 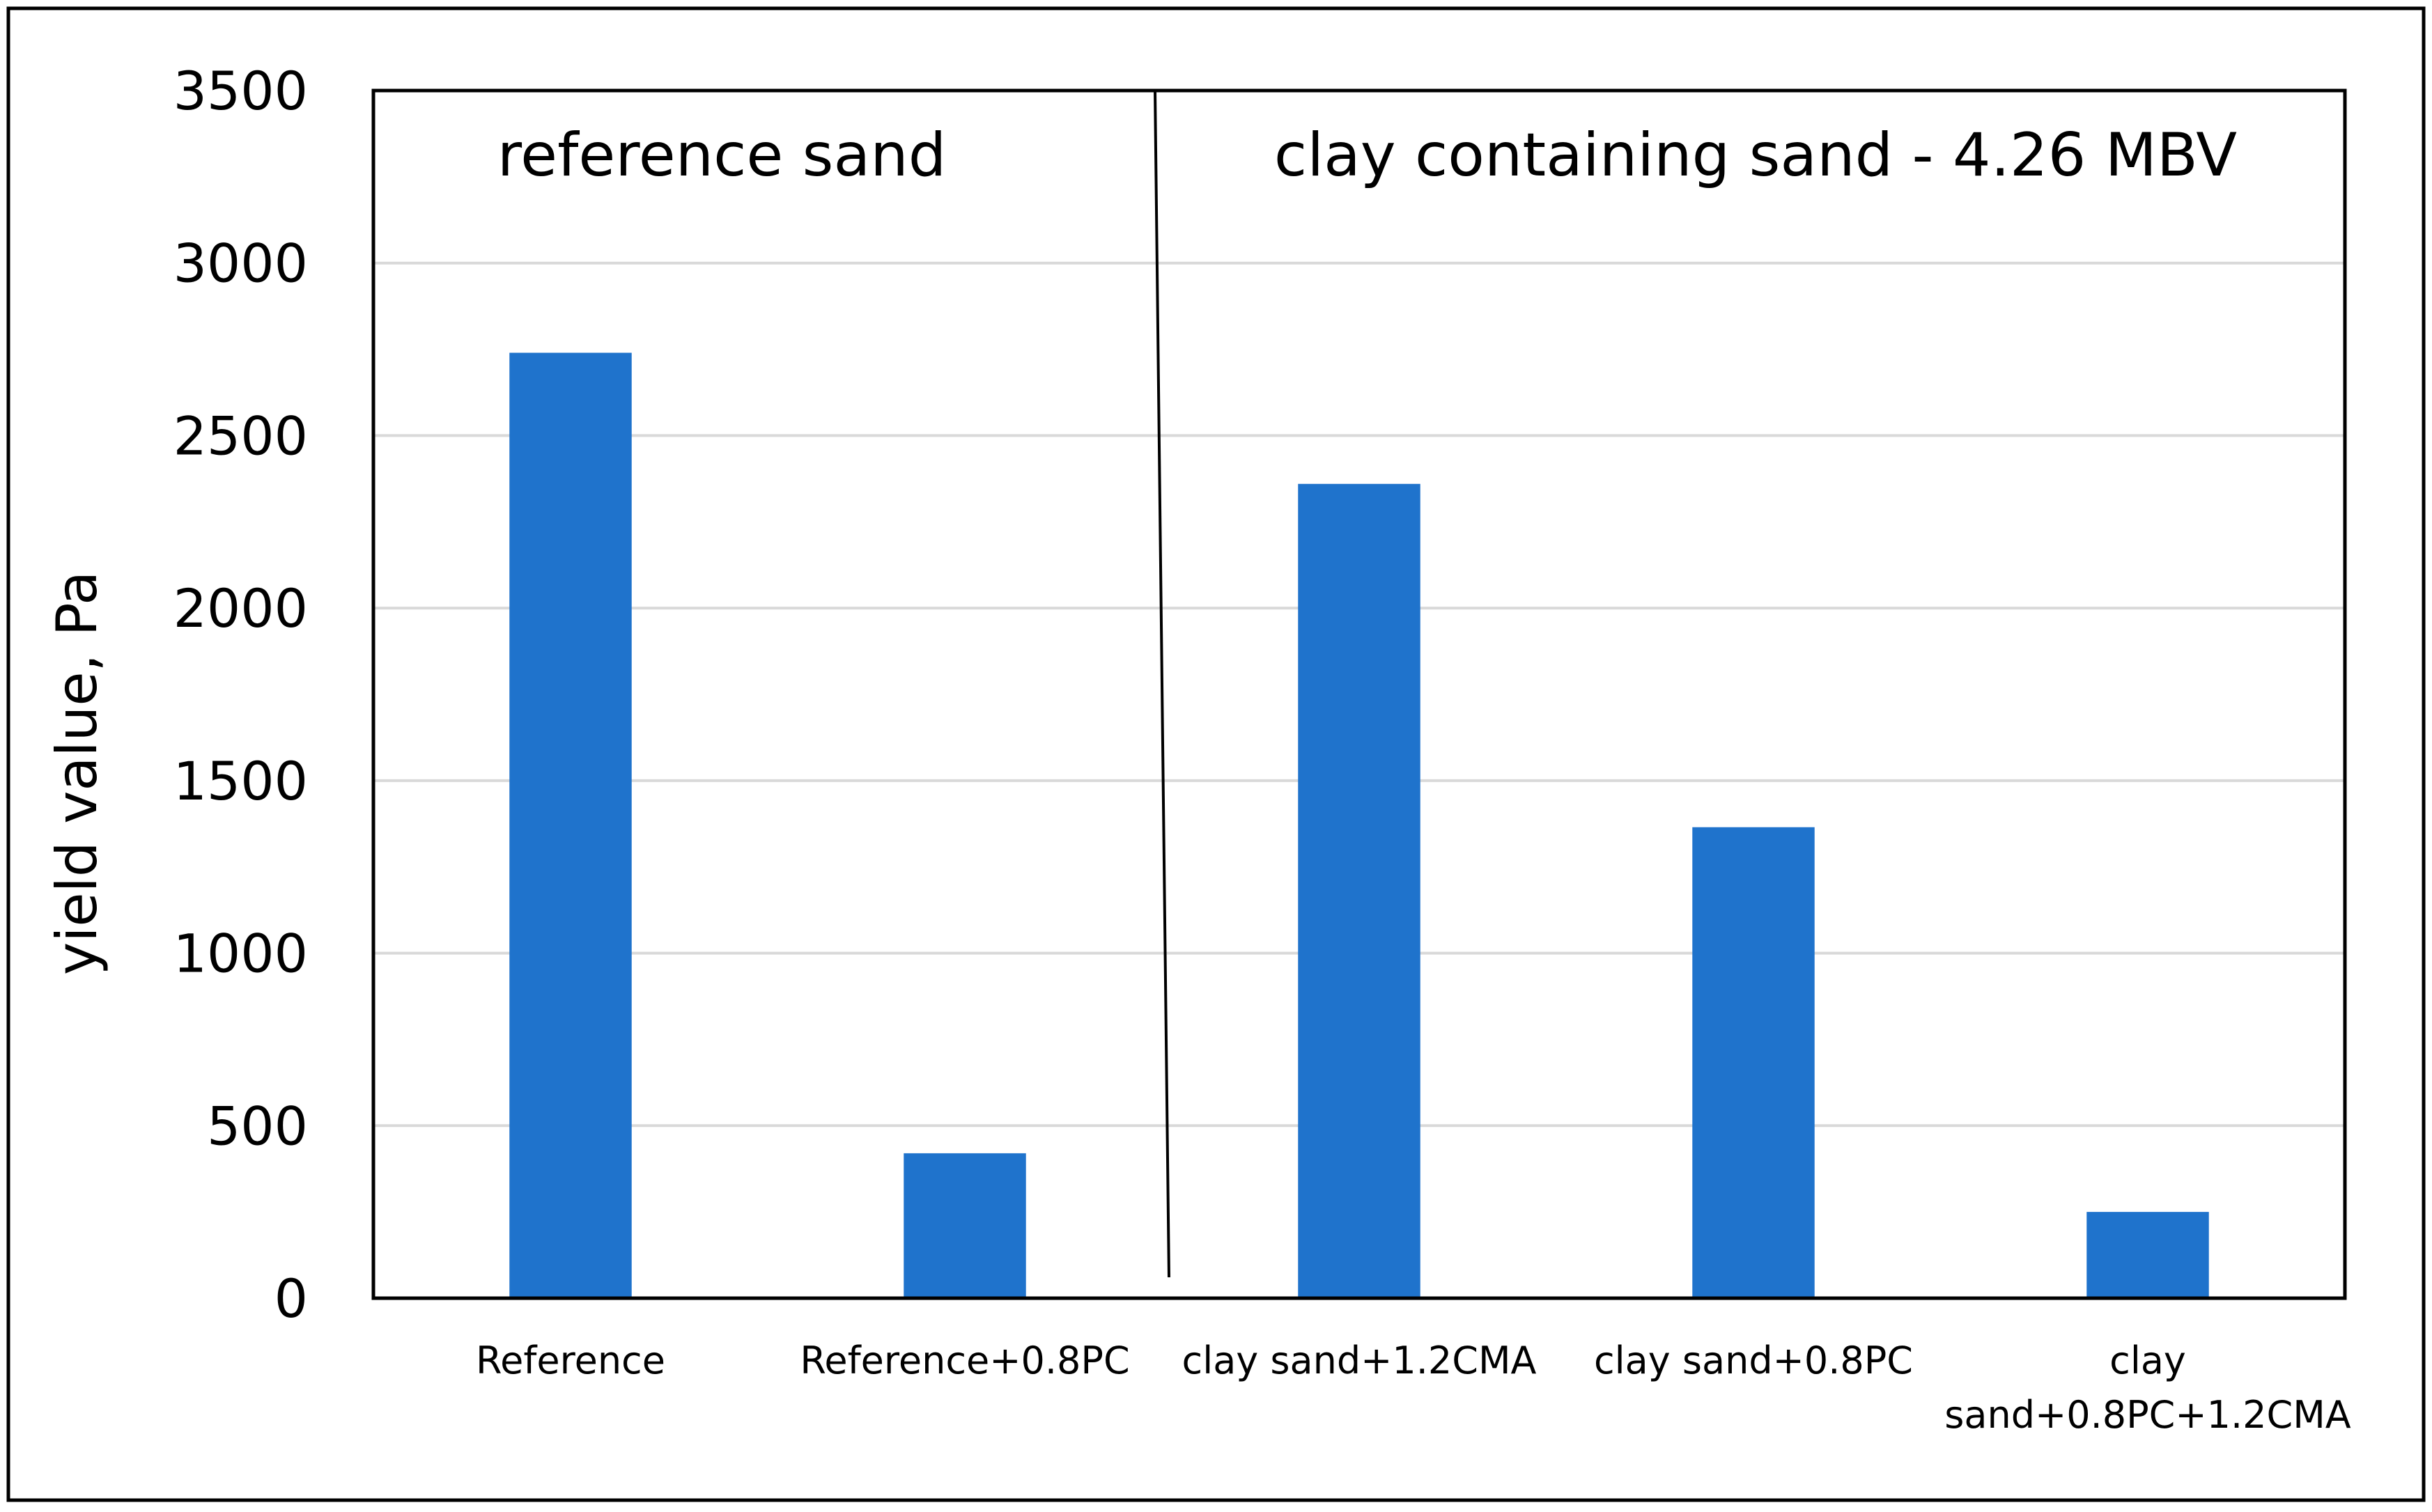 I want to click on y-tick-label: 2000, so click(x=240, y=608).